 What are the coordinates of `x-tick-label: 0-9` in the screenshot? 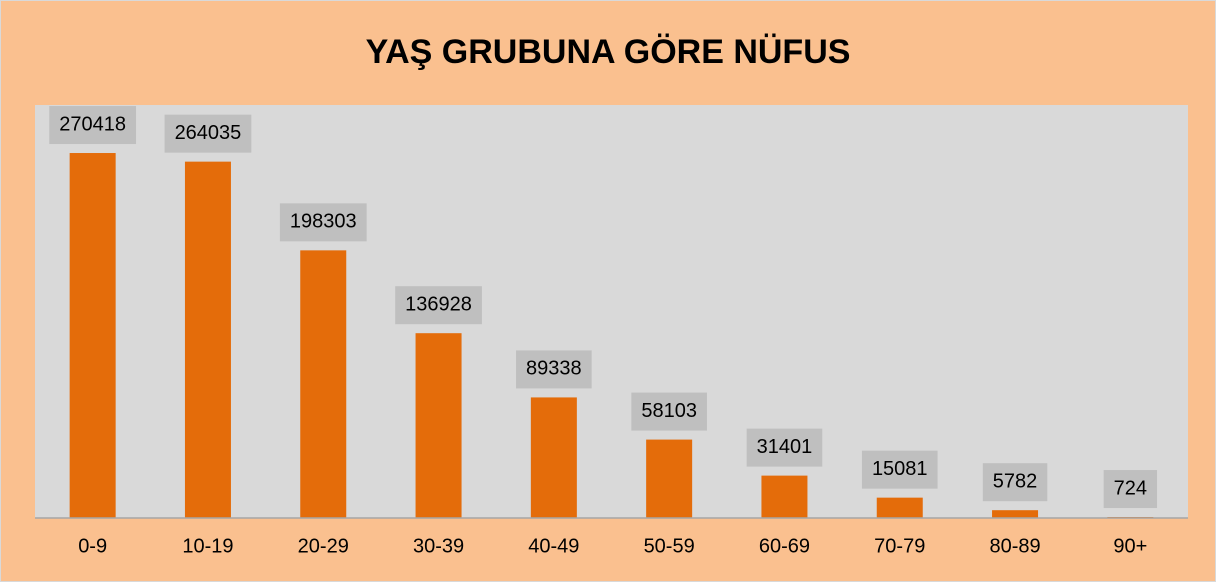 It's located at (92, 546).